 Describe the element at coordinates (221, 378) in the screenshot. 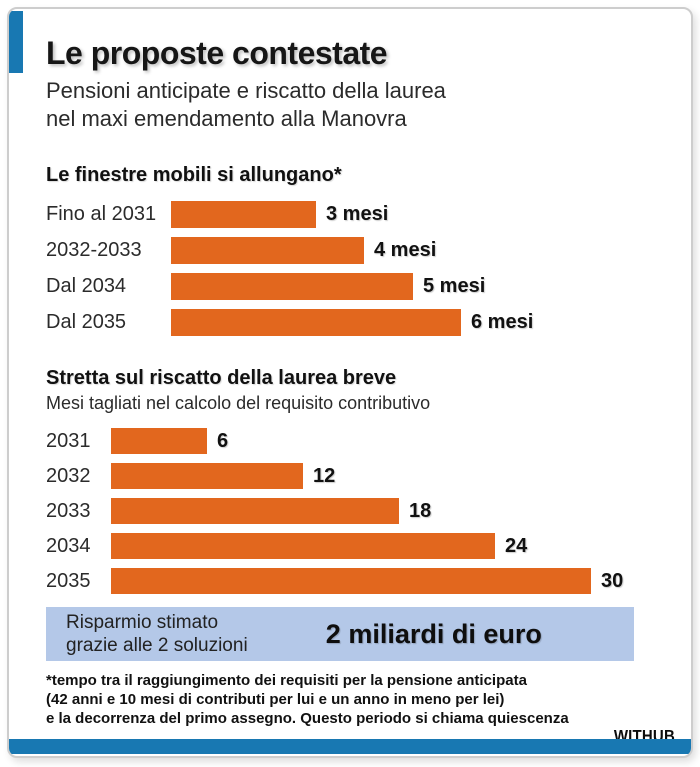

I see `chart2-title: Stretta sul riscatto della laurea breve` at that location.